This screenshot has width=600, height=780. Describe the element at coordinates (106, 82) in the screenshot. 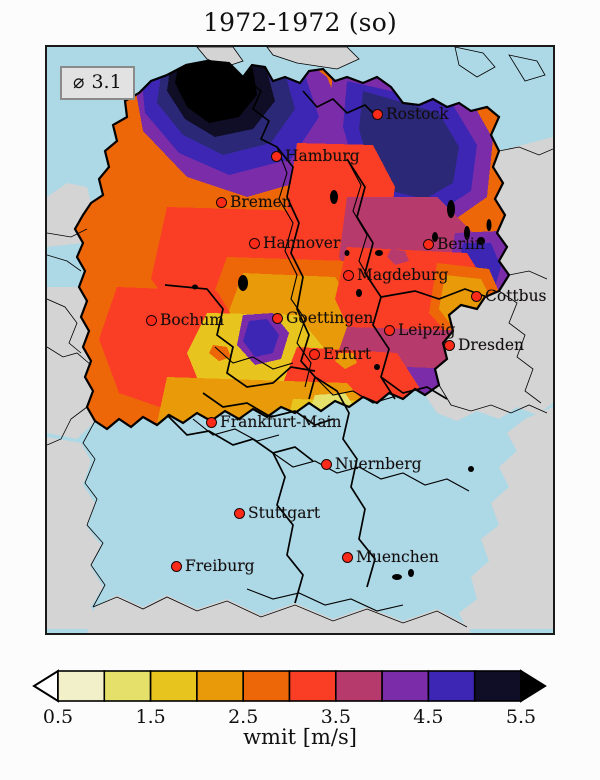

I see `mean-value: 3.1` at that location.